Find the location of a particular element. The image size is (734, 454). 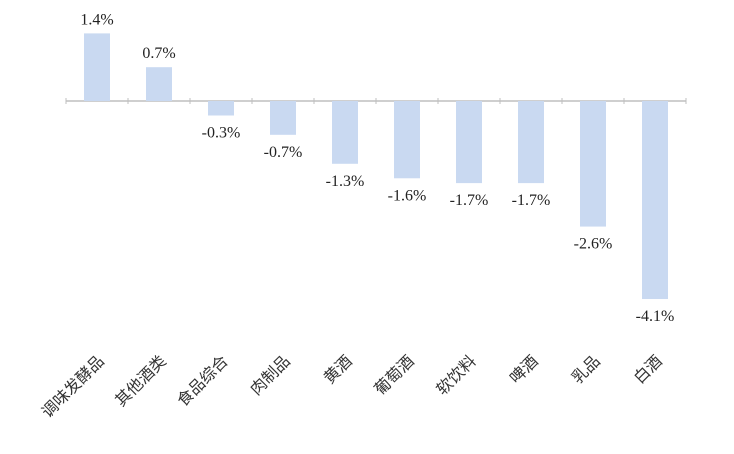

category-label-4: 黄酒 is located at coordinates (338, 369).